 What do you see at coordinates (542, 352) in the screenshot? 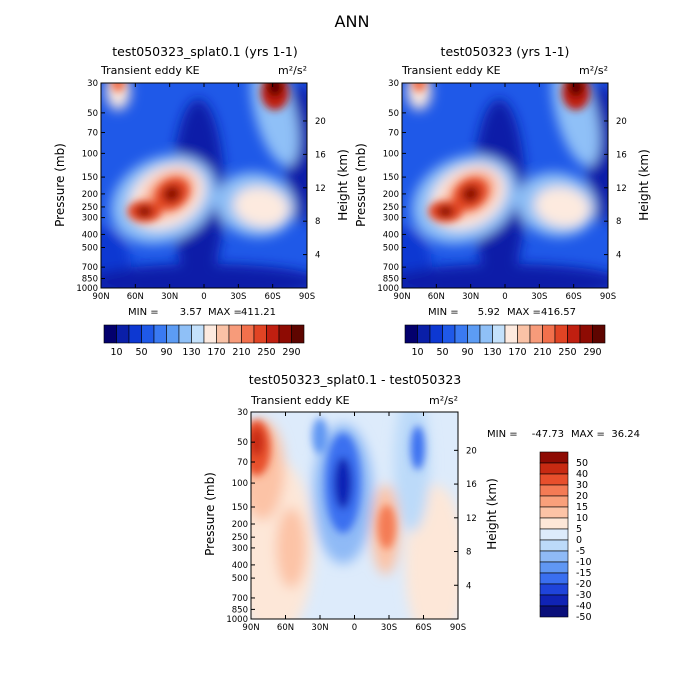
I see `colorbar-label: 210` at bounding box center [542, 352].